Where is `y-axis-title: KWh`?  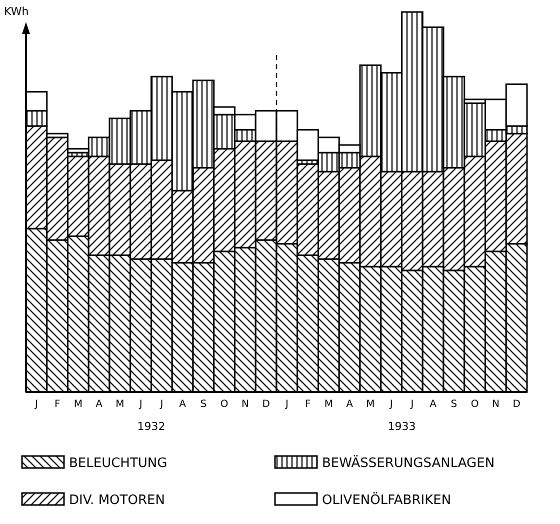 y-axis-title: KWh is located at coordinates (16, 11).